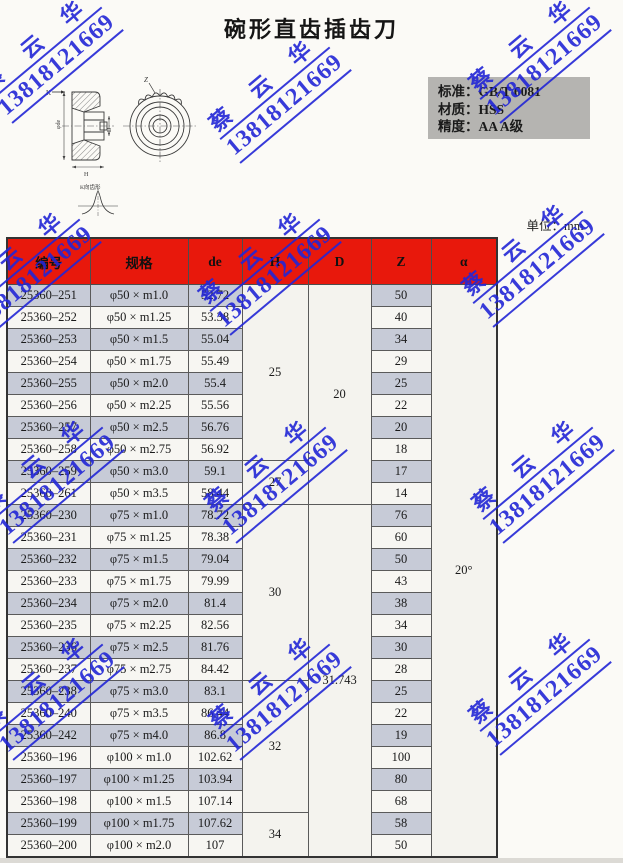  What do you see at coordinates (215, 779) in the screenshot?
I see `de-cell: 103.94` at bounding box center [215, 779].